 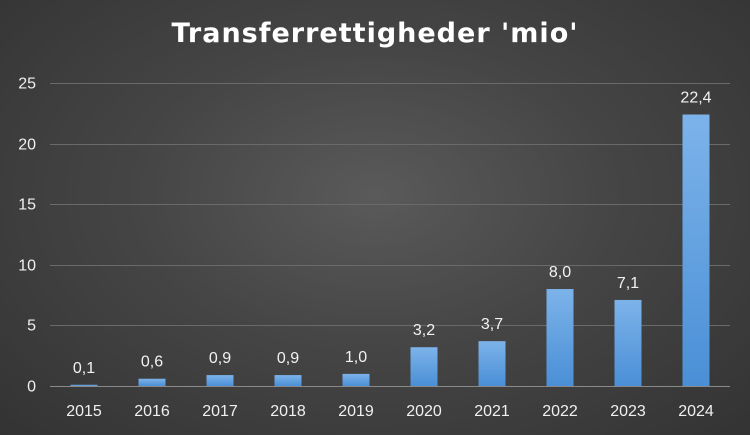 I want to click on data-label-2018: 0,9, so click(x=288, y=358).